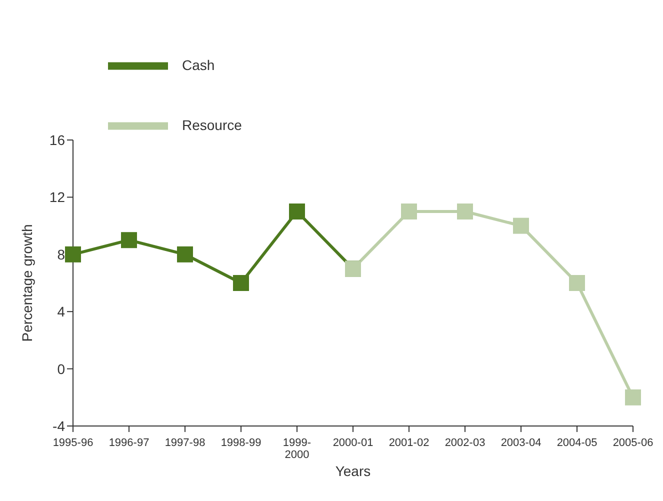  Describe the element at coordinates (185, 443) in the screenshot. I see `x-tick-label: 1997-98` at that location.